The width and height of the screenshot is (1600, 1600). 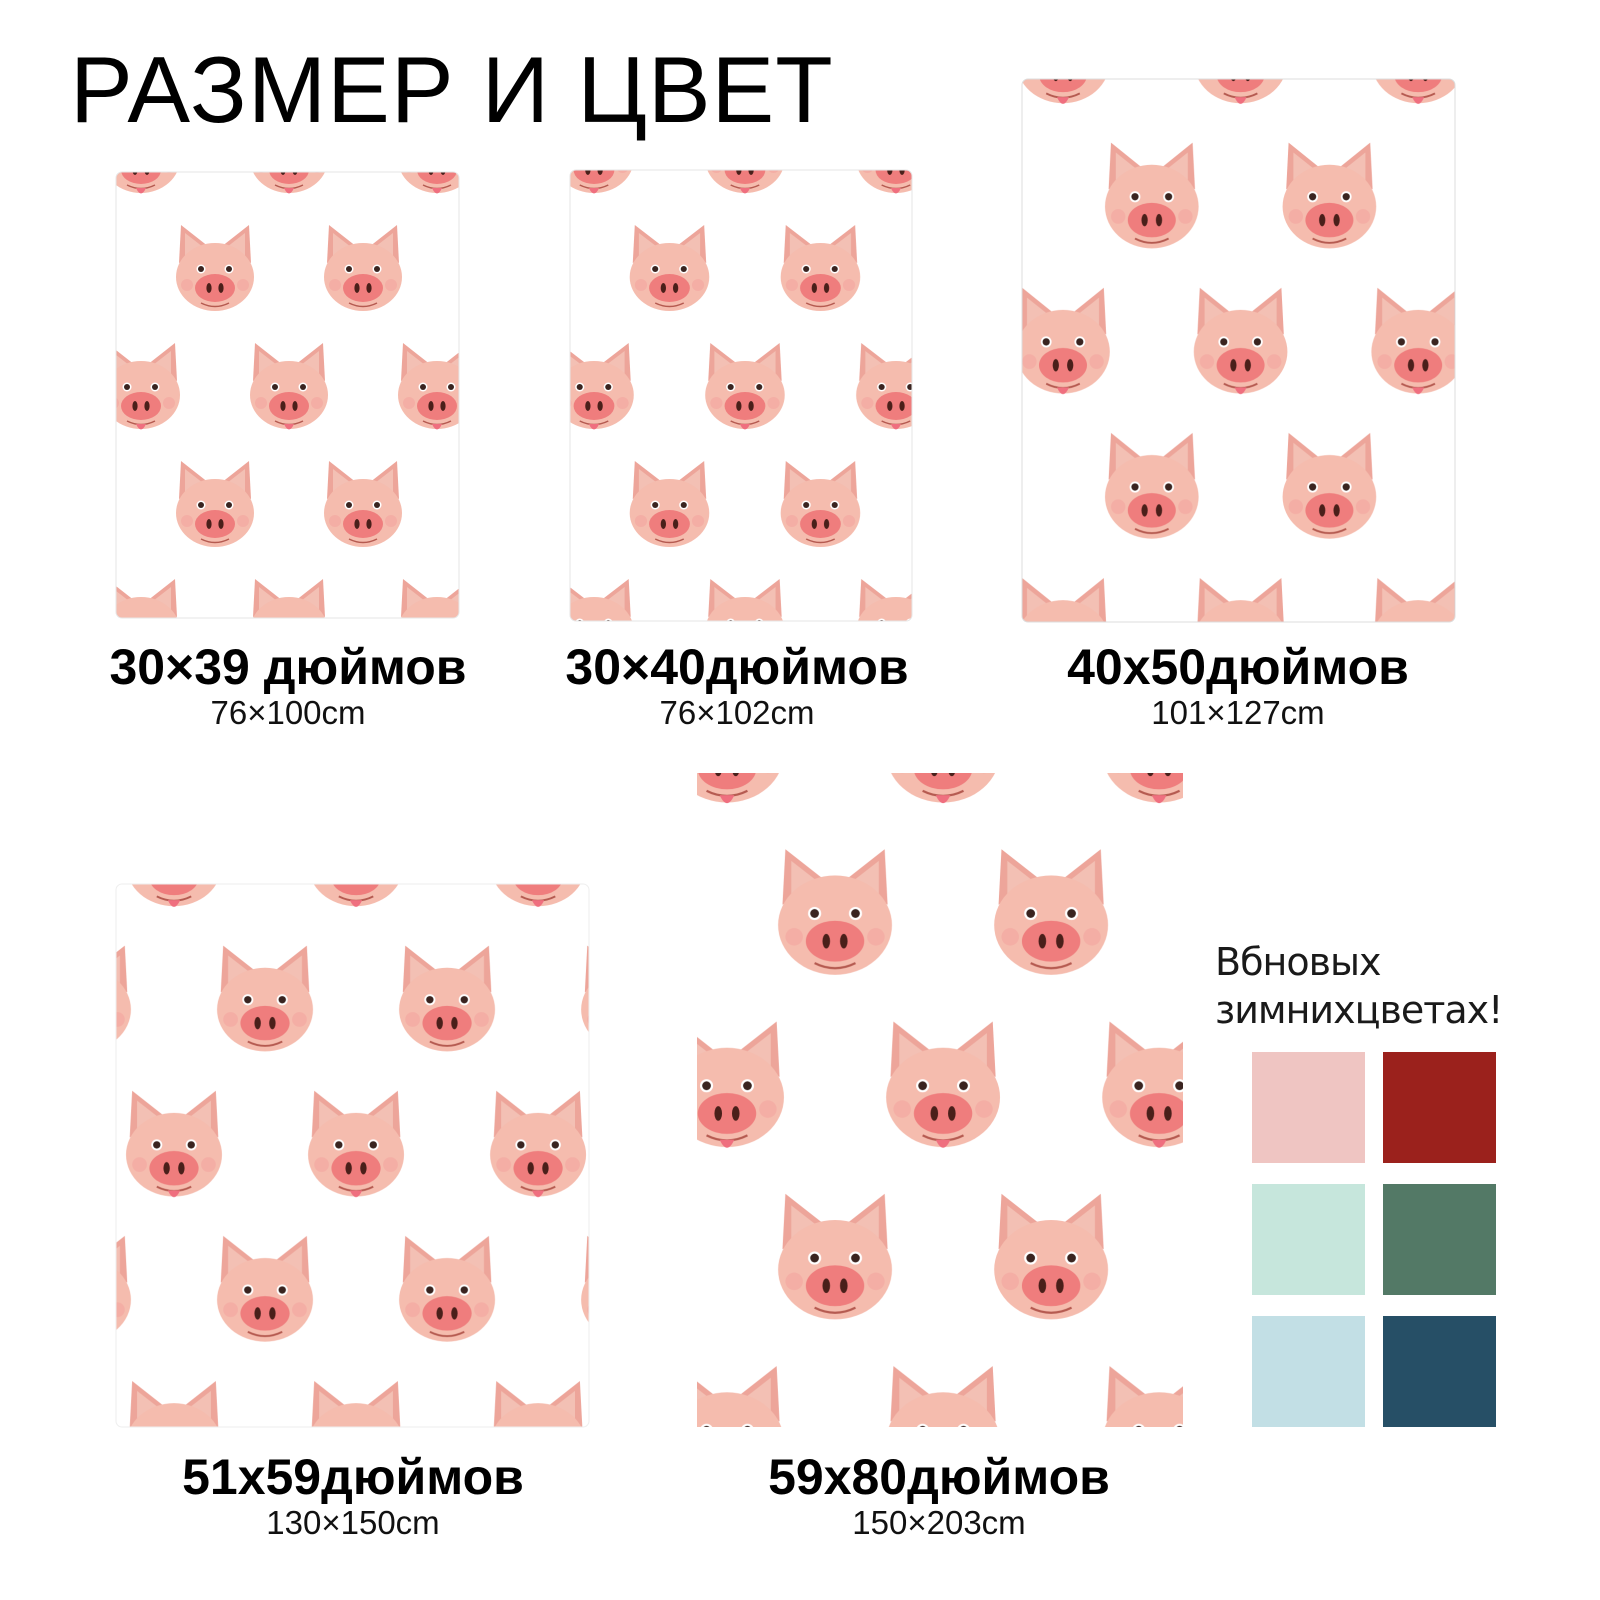 What do you see at coordinates (1359, 986) in the screenshot?
I see `promo-text: Вбновых зимнихцветах!` at bounding box center [1359, 986].